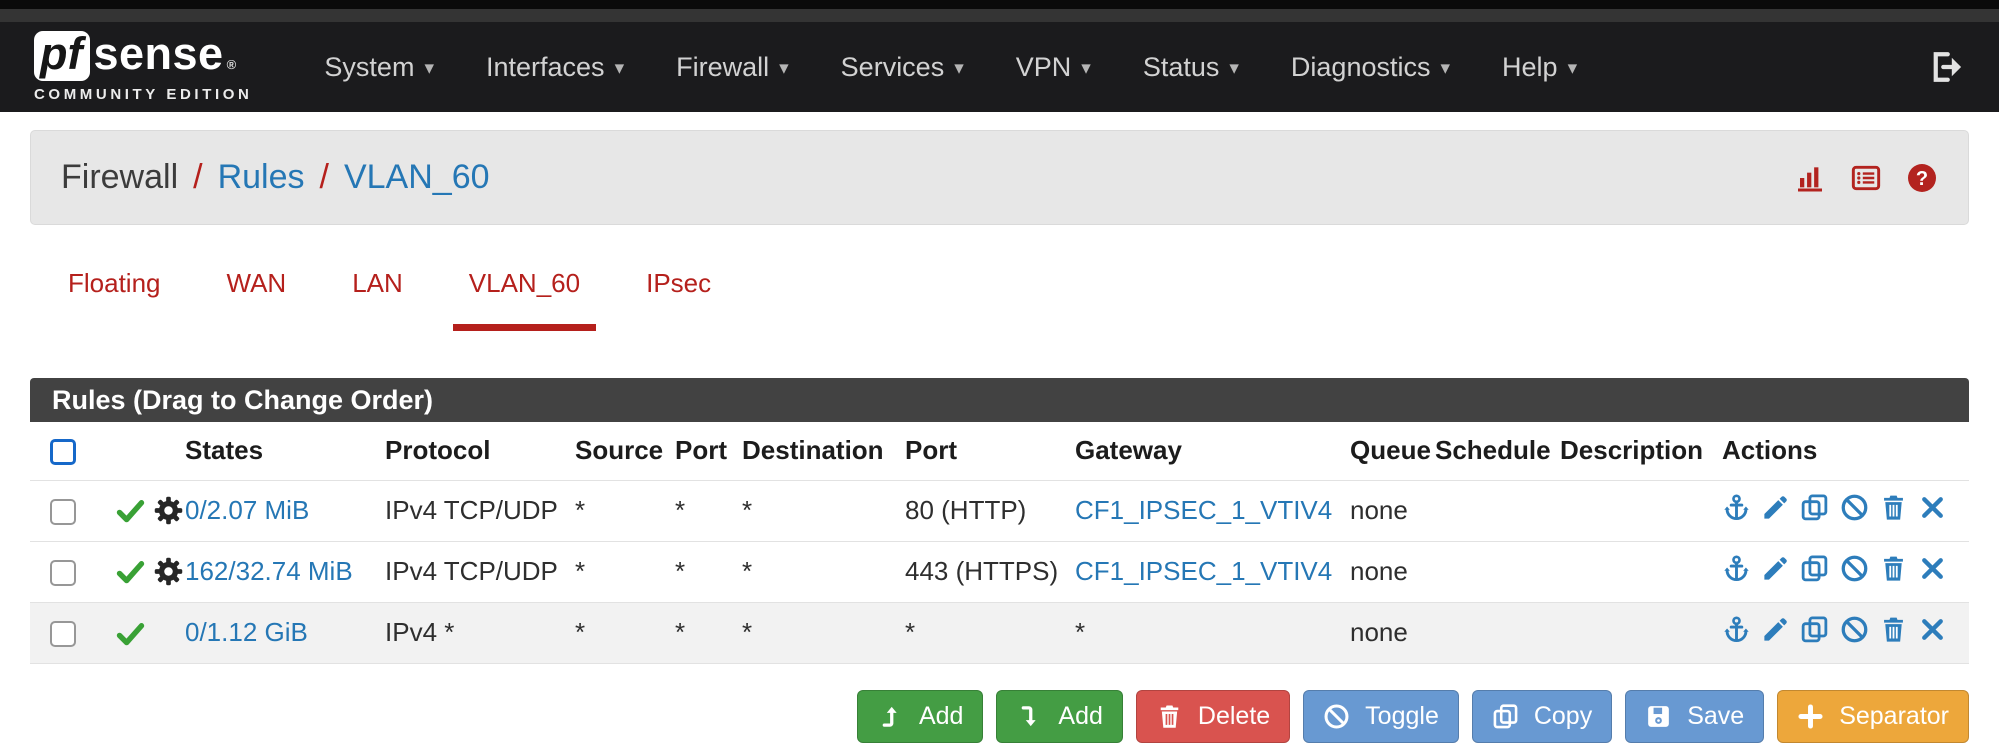 This screenshot has width=1999, height=753. What do you see at coordinates (1029, 716) in the screenshot?
I see `level-down-icon` at bounding box center [1029, 716].